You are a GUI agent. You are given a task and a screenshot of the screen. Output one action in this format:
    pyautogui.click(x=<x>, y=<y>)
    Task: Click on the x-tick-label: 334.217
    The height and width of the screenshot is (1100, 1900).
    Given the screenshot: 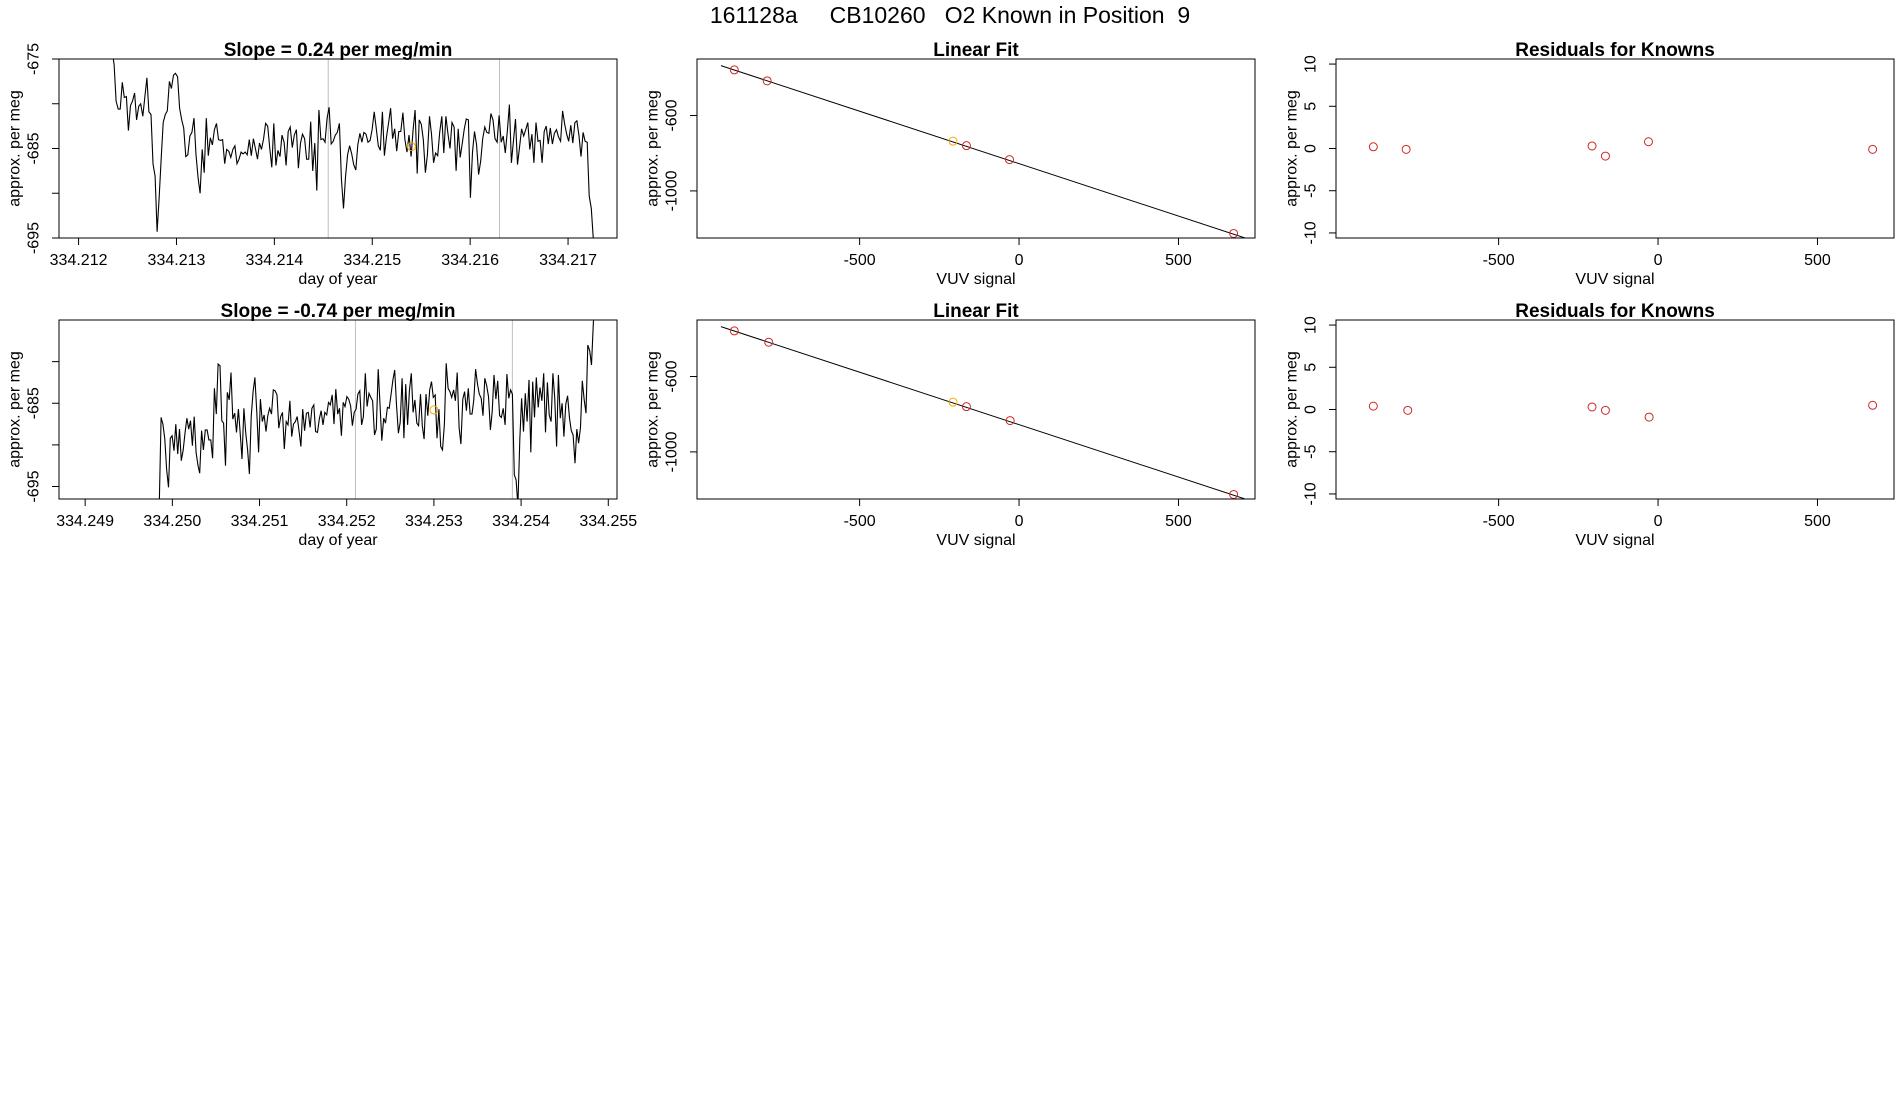 What is the action you would take?
    pyautogui.click(x=568, y=260)
    